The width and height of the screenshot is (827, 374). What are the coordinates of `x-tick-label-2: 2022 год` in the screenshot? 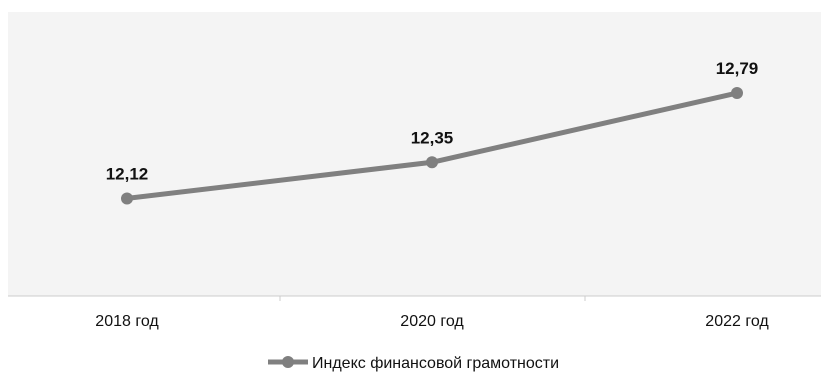 It's located at (737, 321).